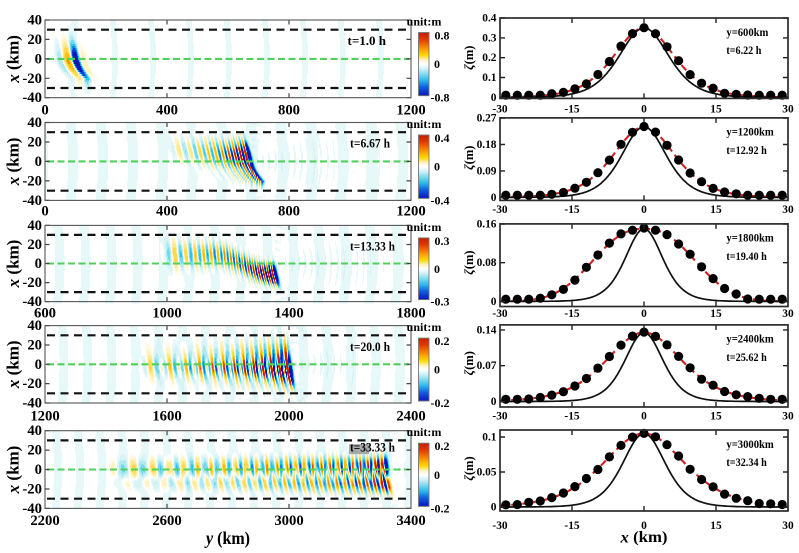  What do you see at coordinates (487, 171) in the screenshot?
I see `svg-text: 0.09` at bounding box center [487, 171].